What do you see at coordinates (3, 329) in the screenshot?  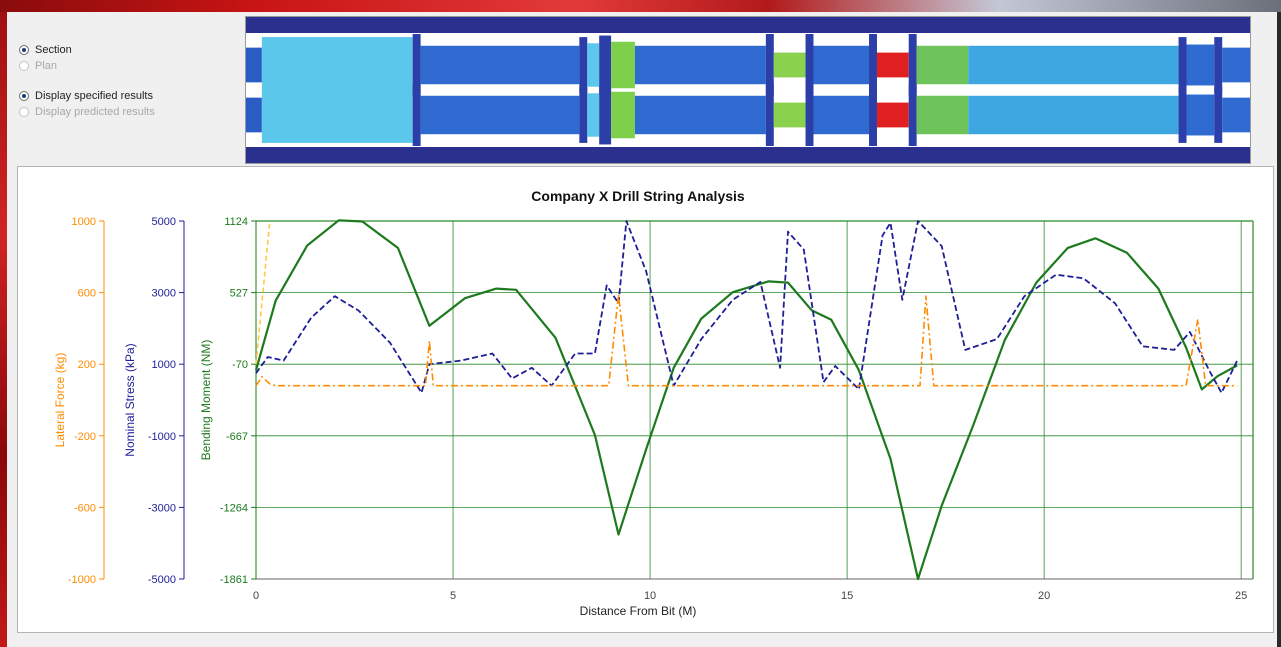 I see `desktop-background-left` at bounding box center [3, 329].